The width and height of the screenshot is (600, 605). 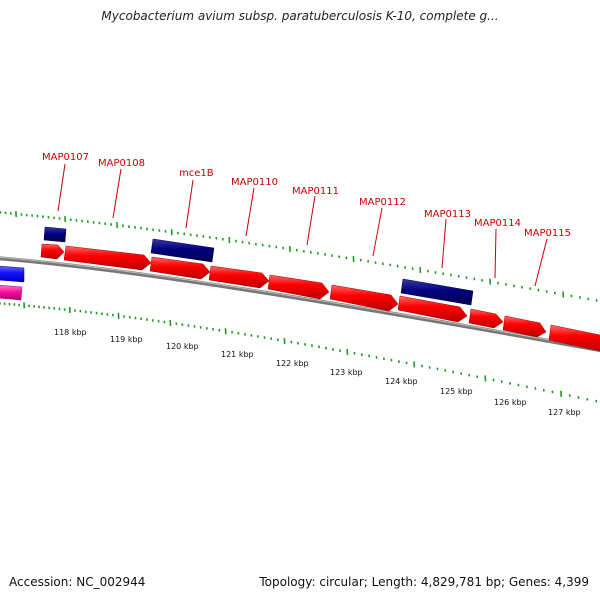 I want to click on scale-label: 125 kbp, so click(x=456, y=391).